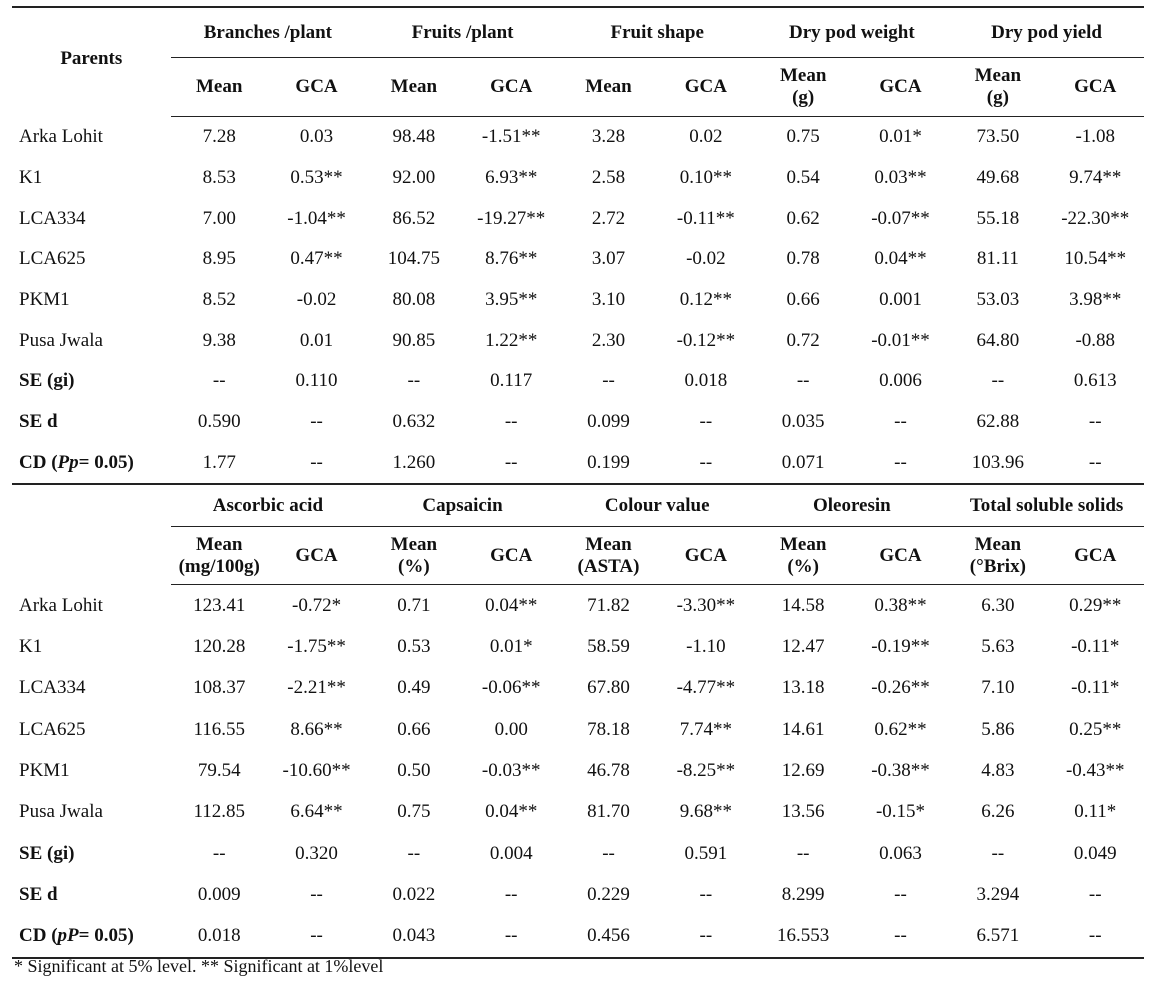 The height and width of the screenshot is (984, 1152). What do you see at coordinates (511, 137) in the screenshot?
I see `gca-cell: -1.51**` at bounding box center [511, 137].